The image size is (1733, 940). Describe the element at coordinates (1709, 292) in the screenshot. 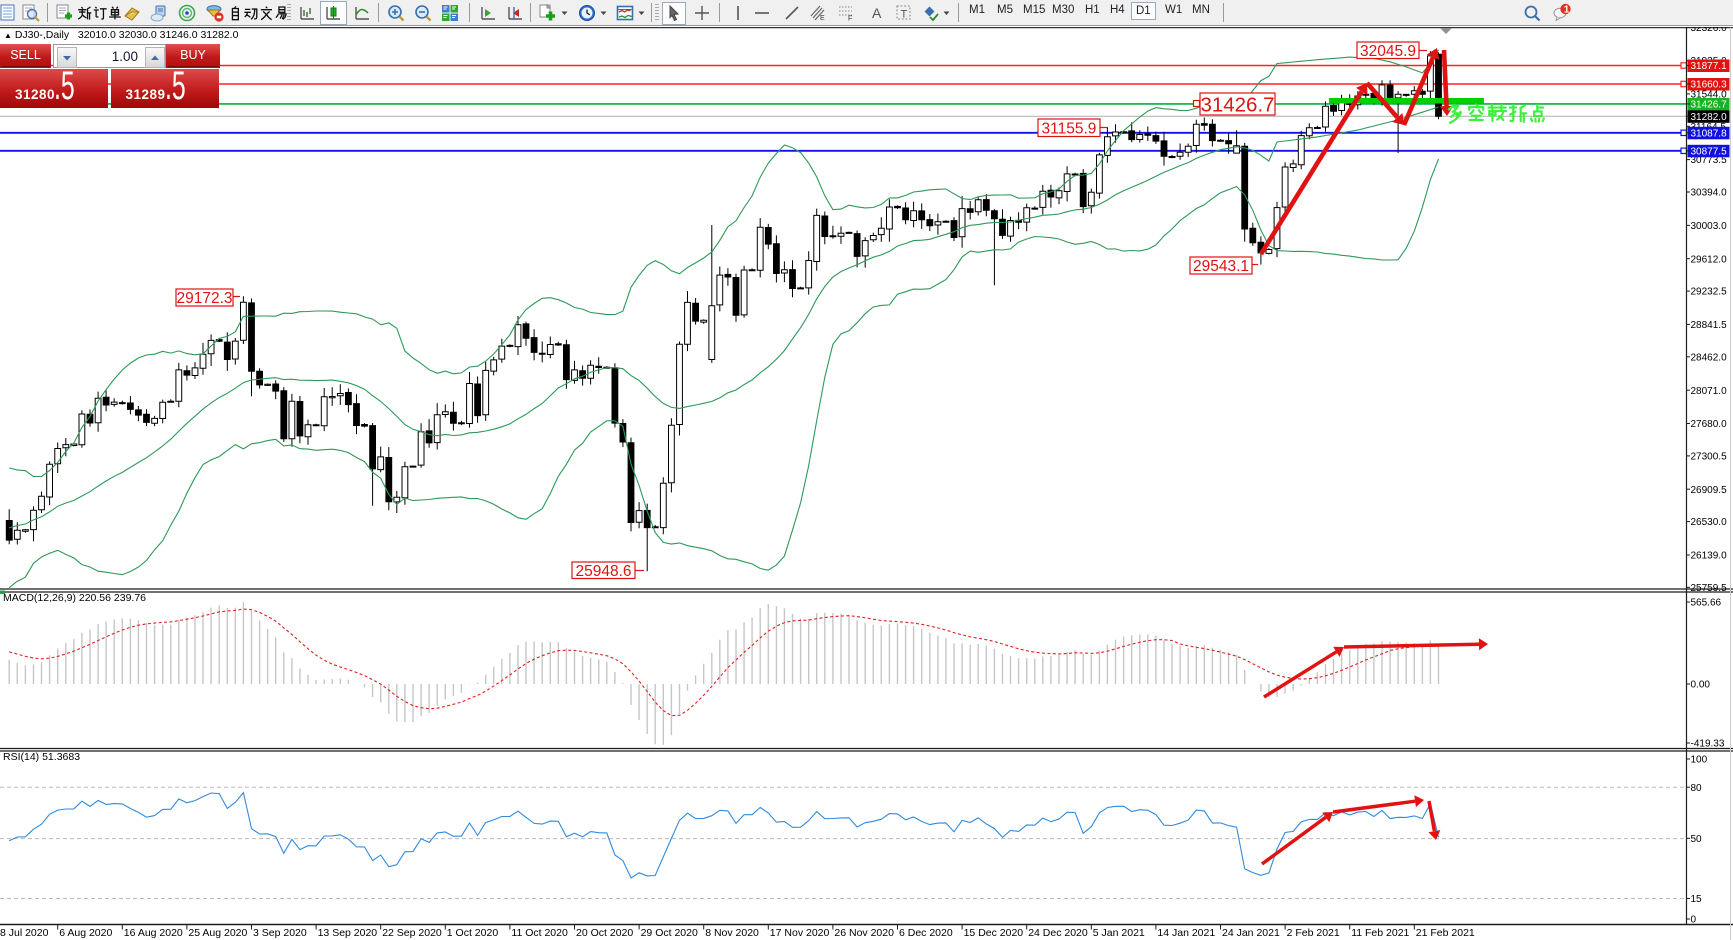

I see `svg-text: 29232.5` at that location.